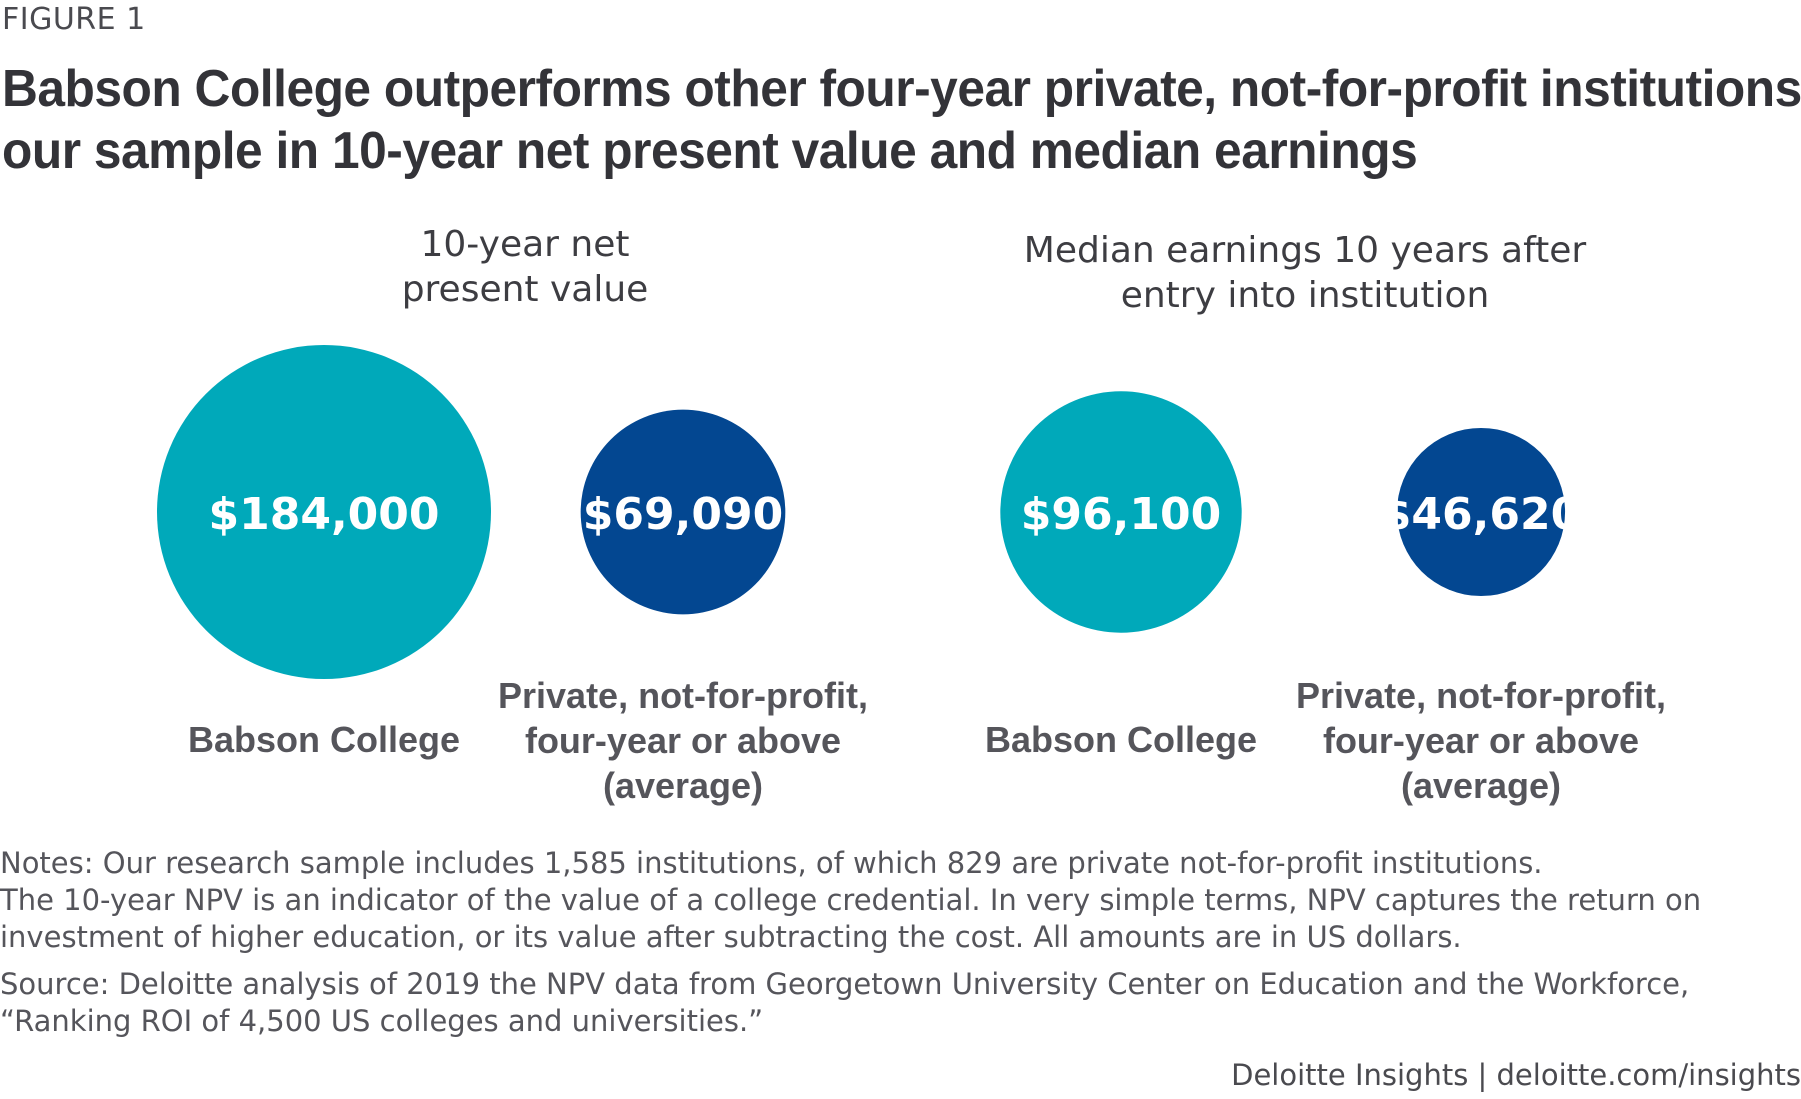 This screenshot has height=1099, width=1801. What do you see at coordinates (1305, 295) in the screenshot?
I see `earnings-panel-title-line-2: entry into institution` at bounding box center [1305, 295].